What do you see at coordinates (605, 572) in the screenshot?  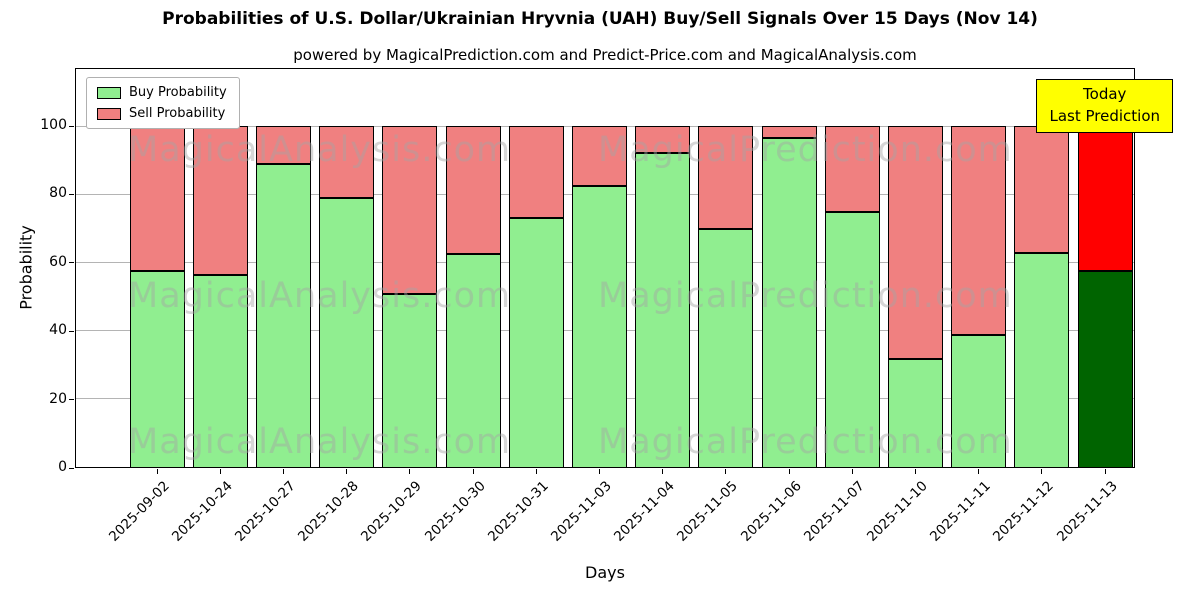 I see `x-axis-label: Days` at bounding box center [605, 572].